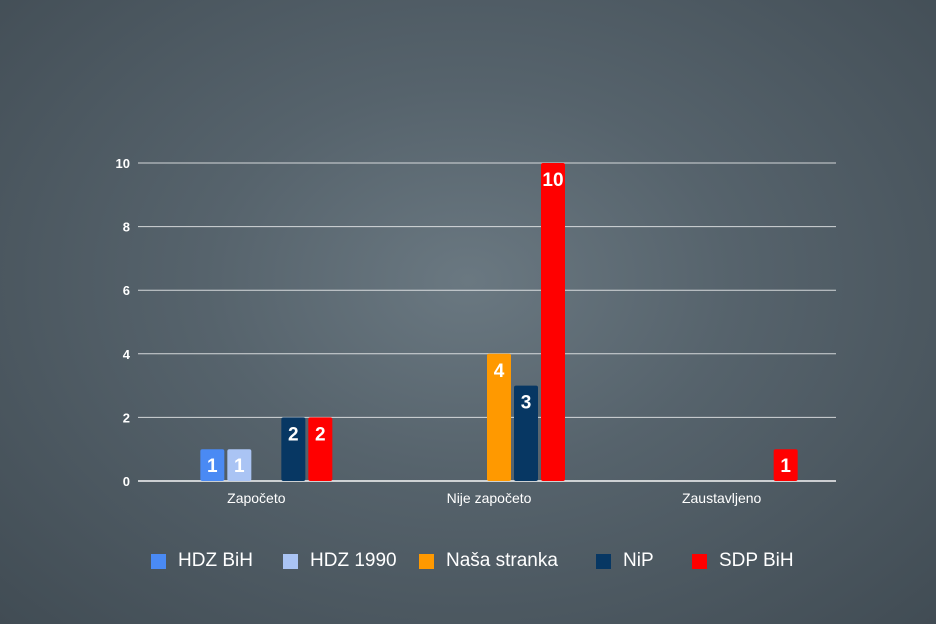 The height and width of the screenshot is (624, 936). Describe the element at coordinates (353, 560) in the screenshot. I see `legend-label: HDZ 1990` at that location.